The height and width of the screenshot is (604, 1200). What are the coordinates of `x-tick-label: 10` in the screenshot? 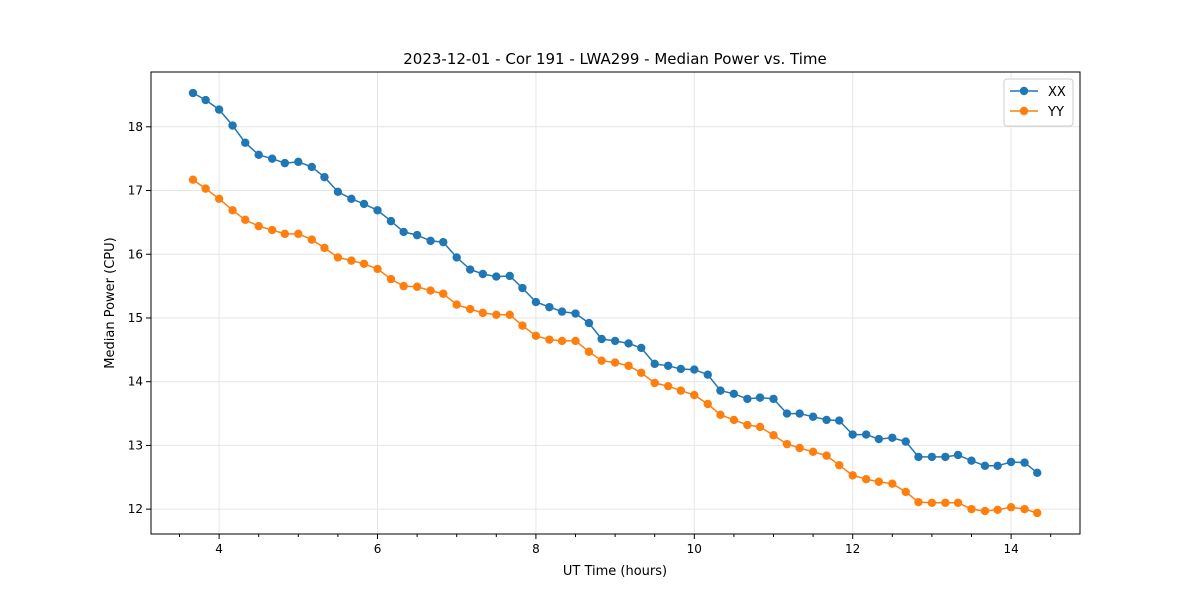 It's located at (694, 549).